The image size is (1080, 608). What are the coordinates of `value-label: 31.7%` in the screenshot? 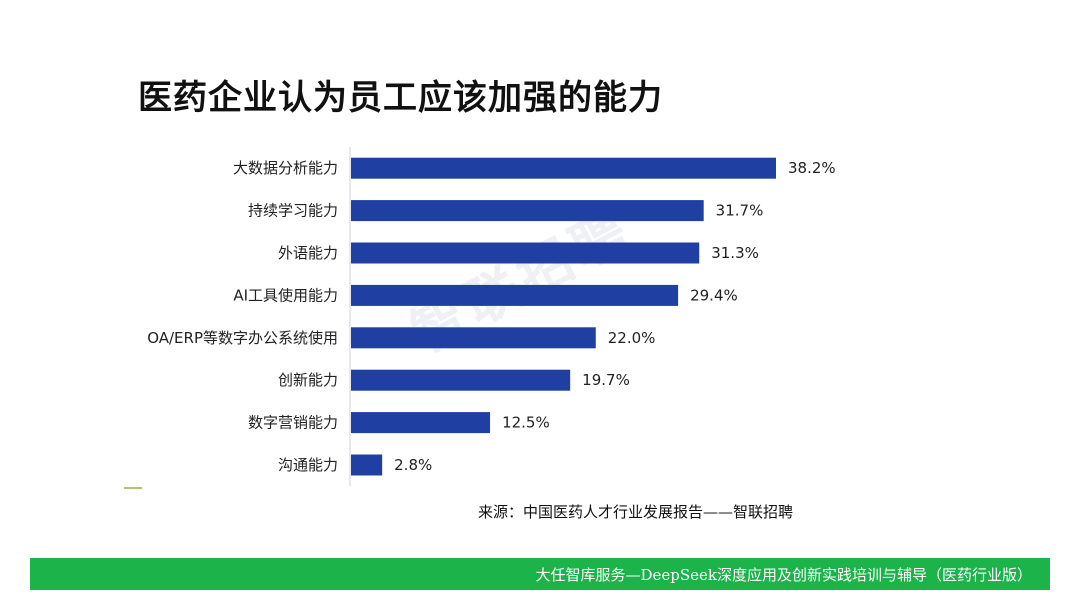 It's located at (740, 211).